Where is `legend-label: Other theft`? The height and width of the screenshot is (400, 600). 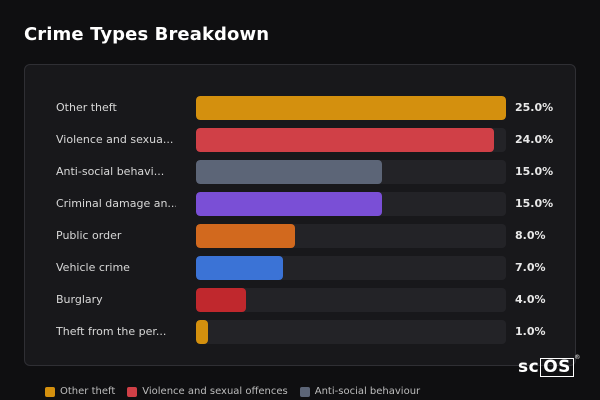
legend-label: Other theft is located at coordinates (88, 391).